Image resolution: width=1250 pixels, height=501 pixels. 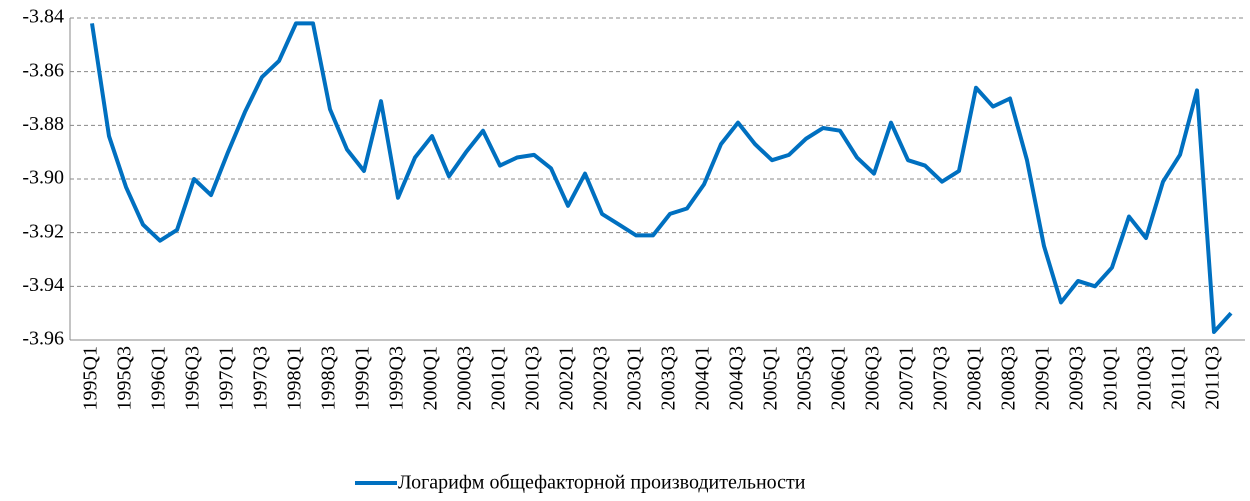 I want to click on x-tick-label: 2007Q3, so click(x=941, y=378).